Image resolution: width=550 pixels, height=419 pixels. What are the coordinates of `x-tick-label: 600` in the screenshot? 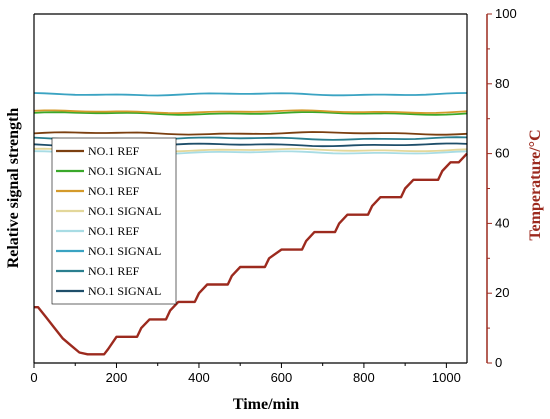 It's located at (282, 377).